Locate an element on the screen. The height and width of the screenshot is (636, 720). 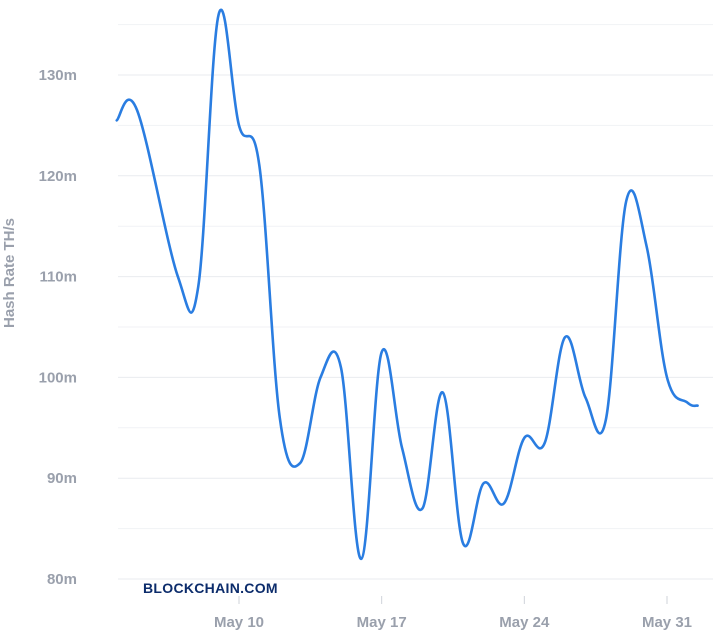
y-tick-labels: 80m 90m 100m 110m 120m 130m is located at coordinates (58, 327).